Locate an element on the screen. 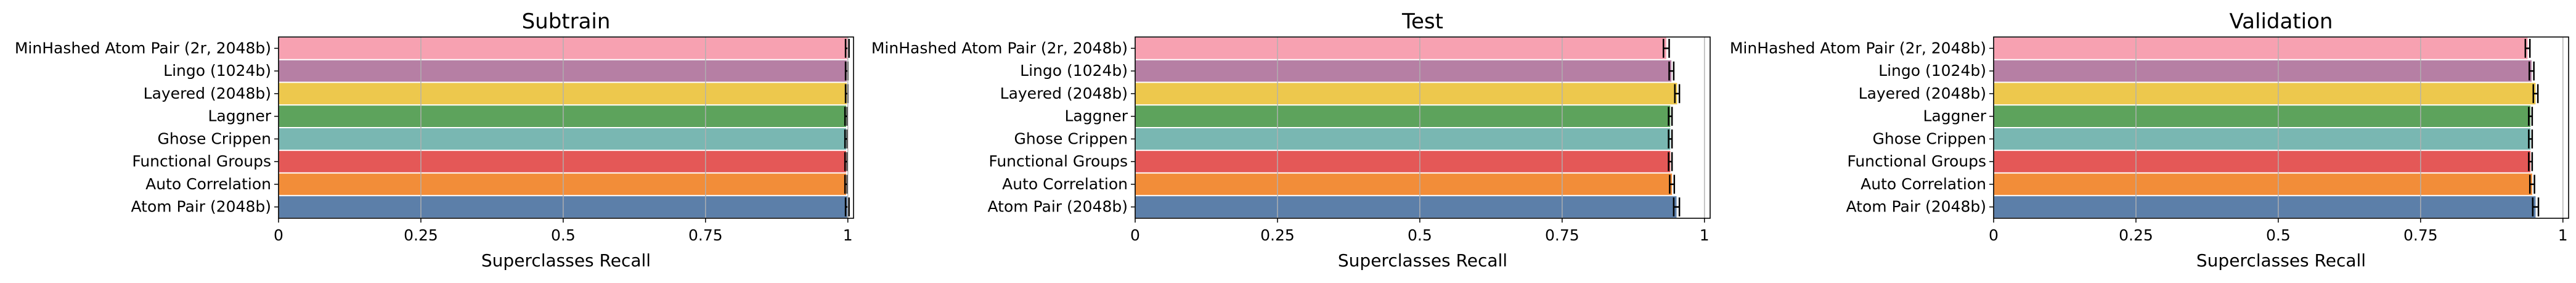 This screenshot has width=2576, height=283. panel-title: Validation is located at coordinates (2281, 21).